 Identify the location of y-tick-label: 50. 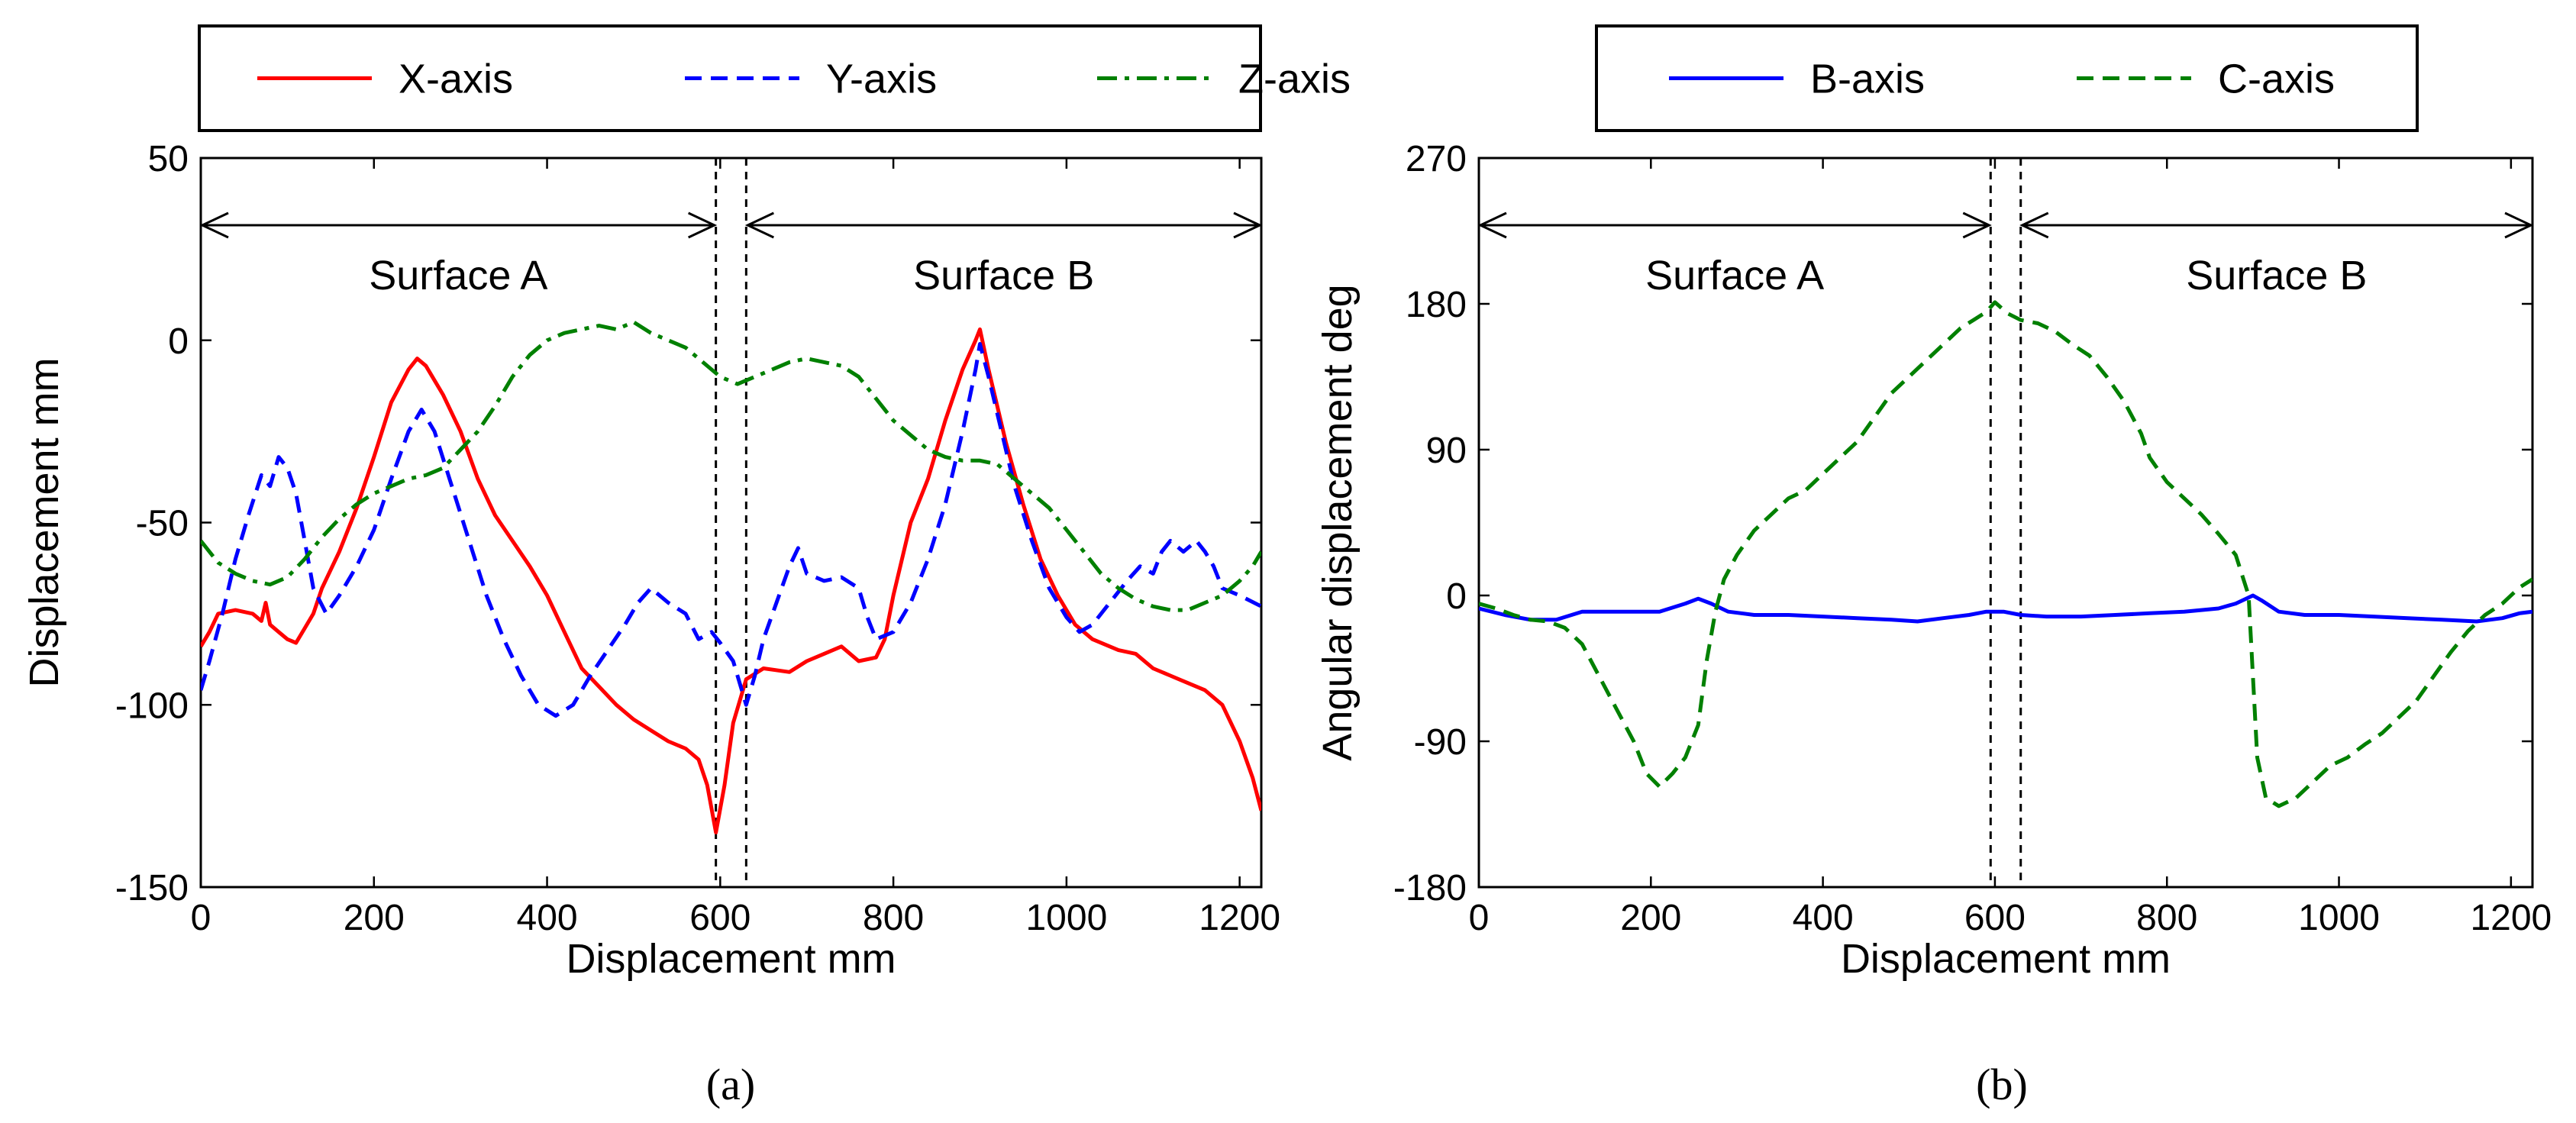
(168, 159).